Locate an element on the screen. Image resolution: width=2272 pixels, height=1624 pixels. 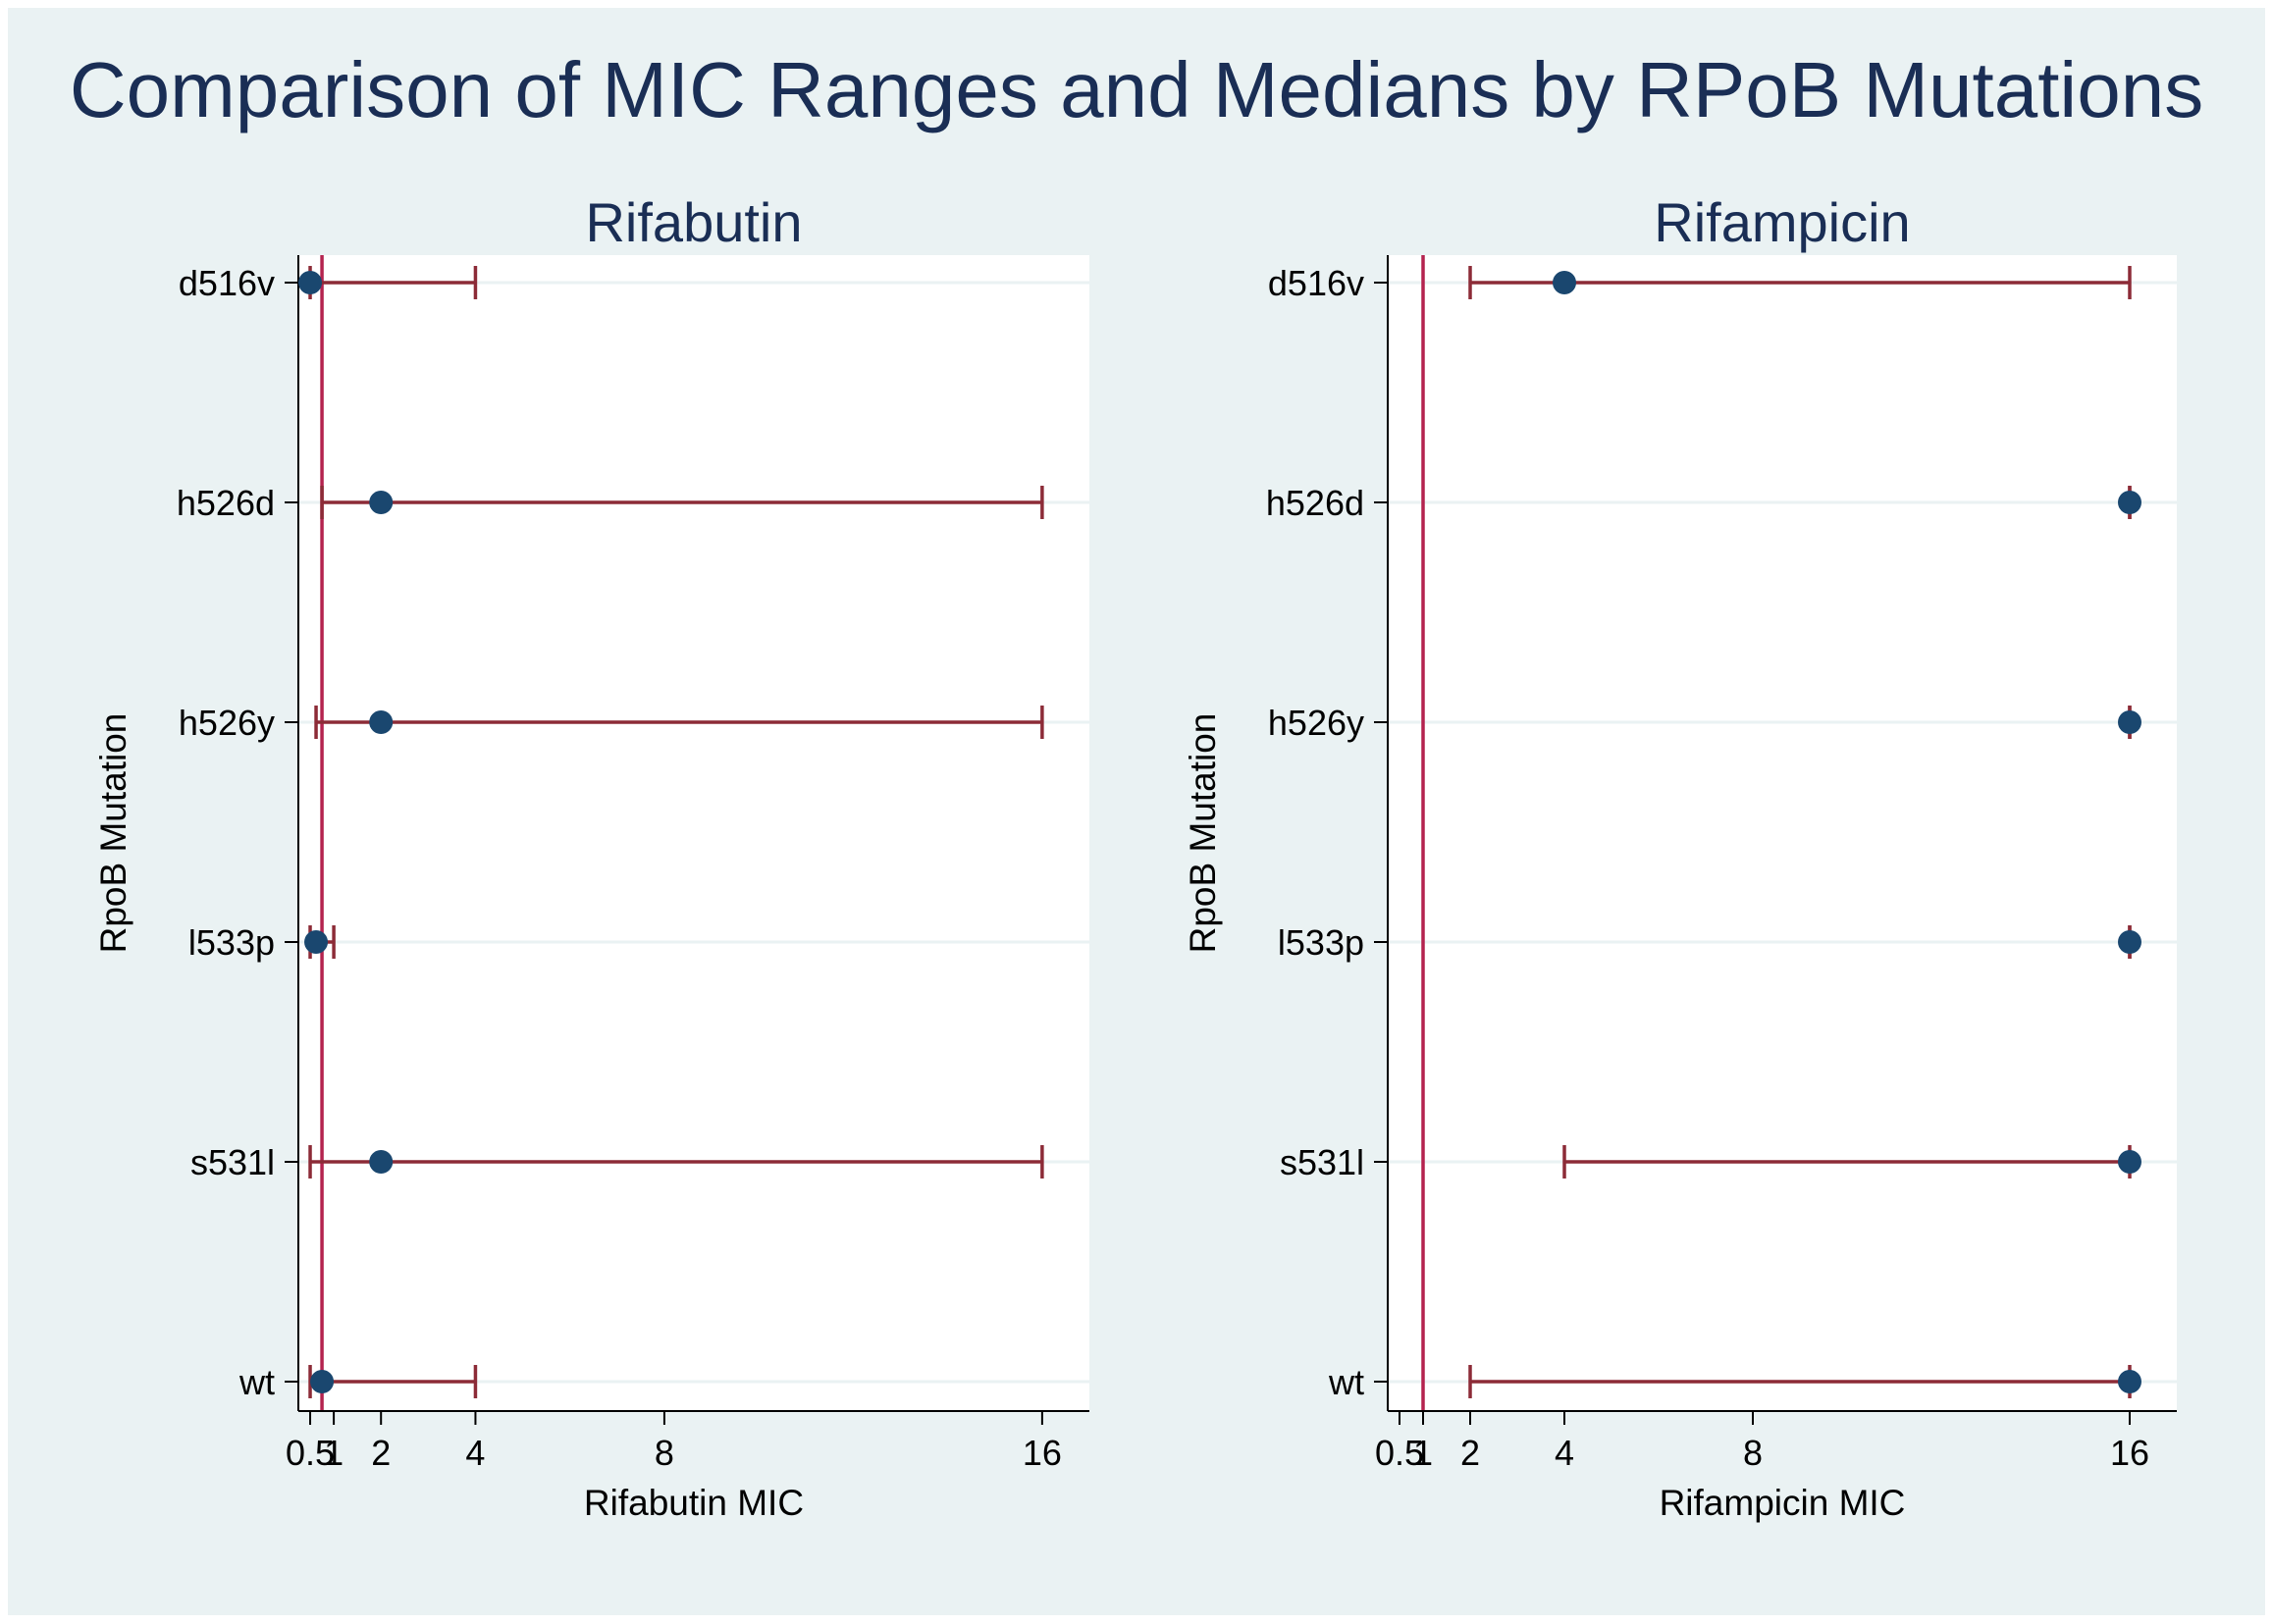
x-axis-title: Rifabutin MIC is located at coordinates (694, 1503).